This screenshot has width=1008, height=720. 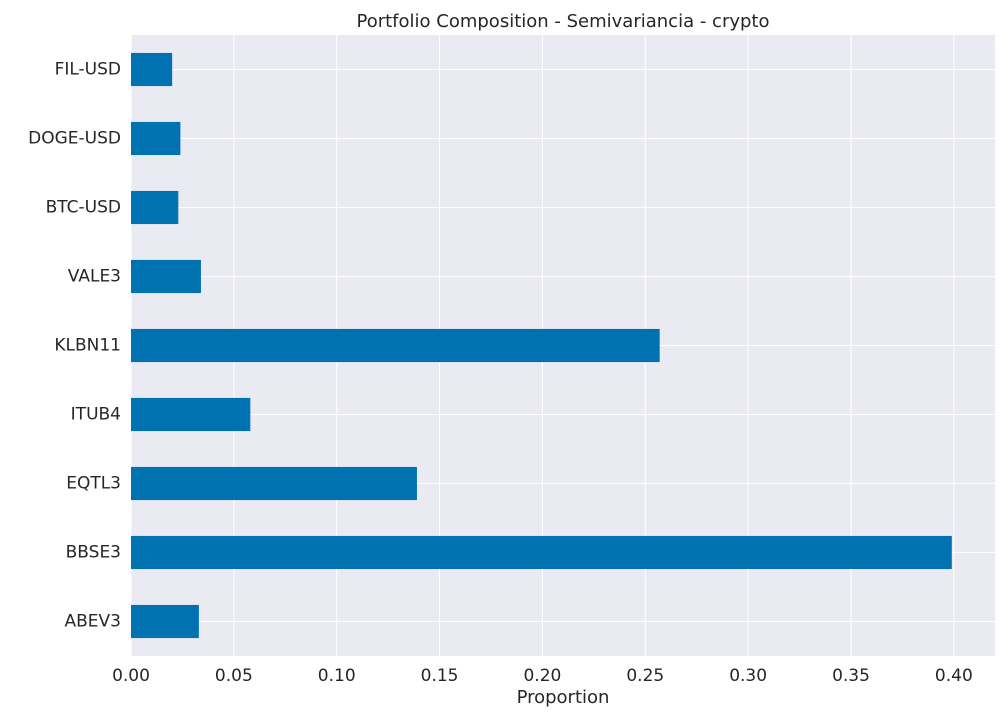 I want to click on y-tick-label: BTC-USD, so click(x=83, y=208).